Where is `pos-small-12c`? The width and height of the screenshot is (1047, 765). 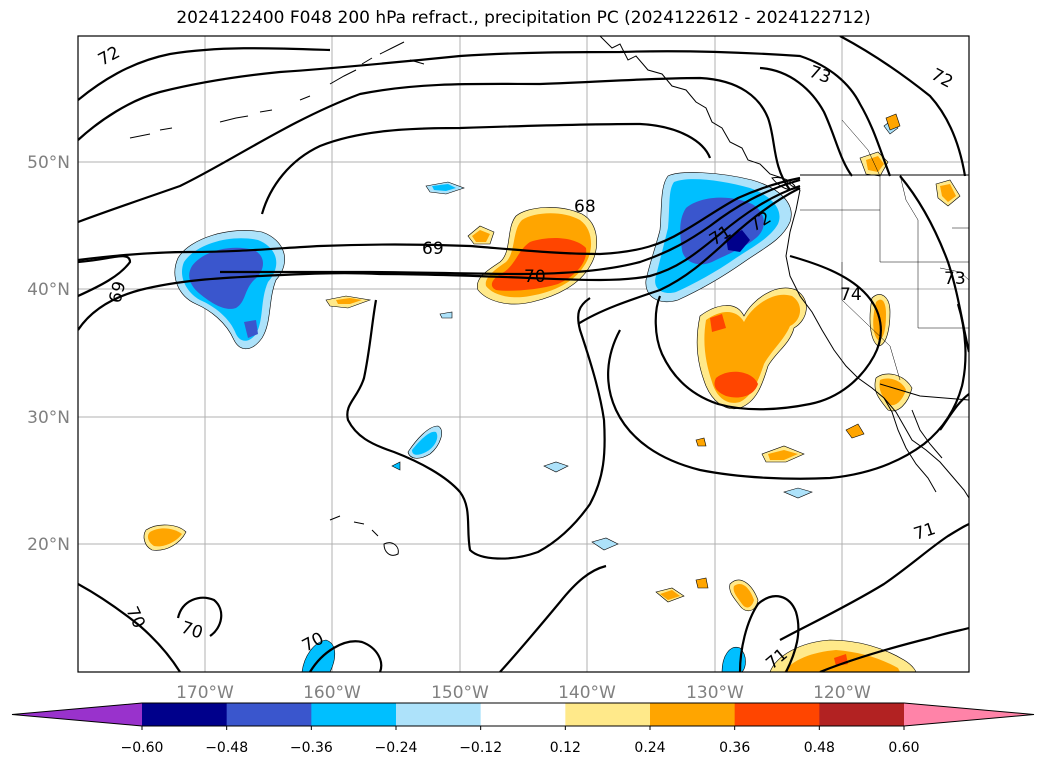
pos-small-12c is located at coordinates (743, 595).